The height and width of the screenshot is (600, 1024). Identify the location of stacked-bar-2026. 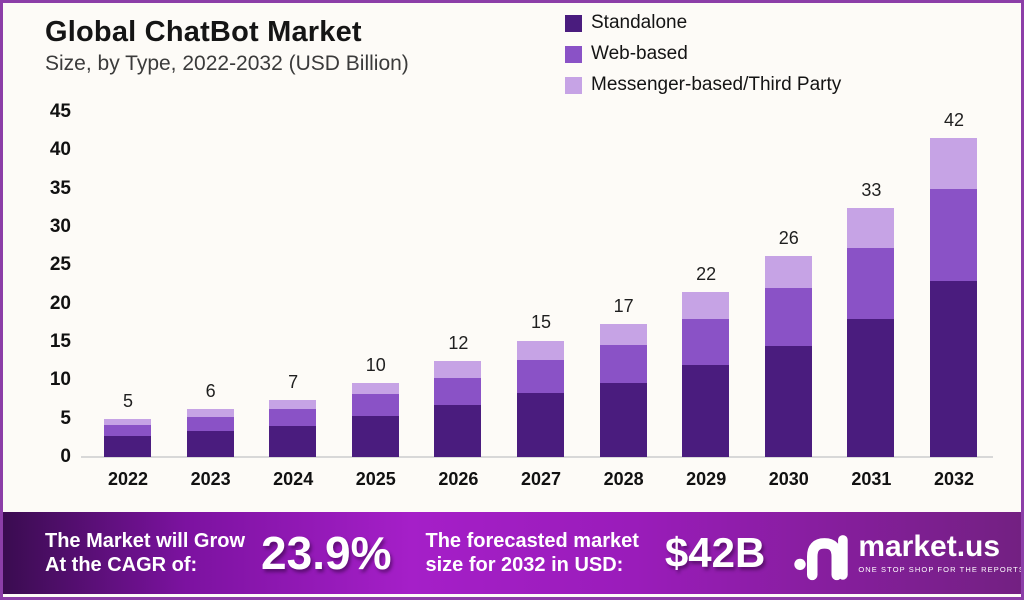
(458, 409).